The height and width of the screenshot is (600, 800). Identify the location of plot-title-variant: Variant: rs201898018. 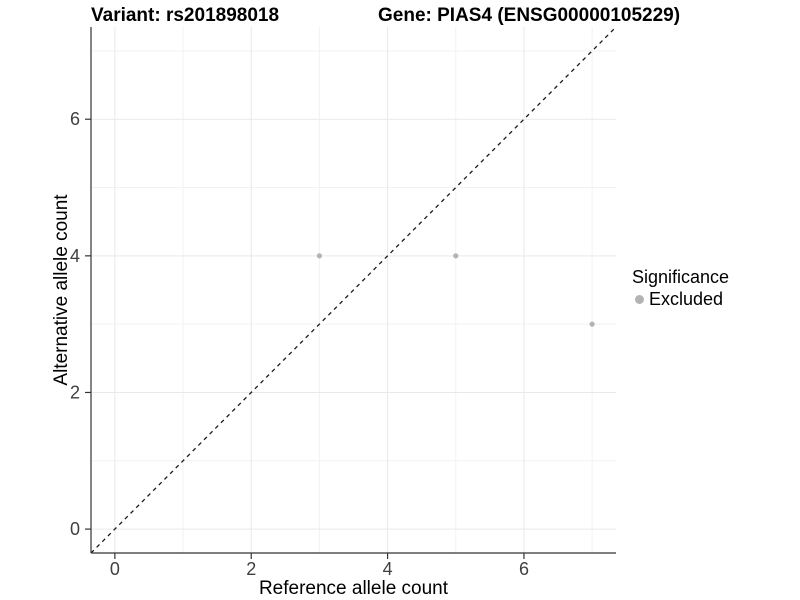
(185, 15).